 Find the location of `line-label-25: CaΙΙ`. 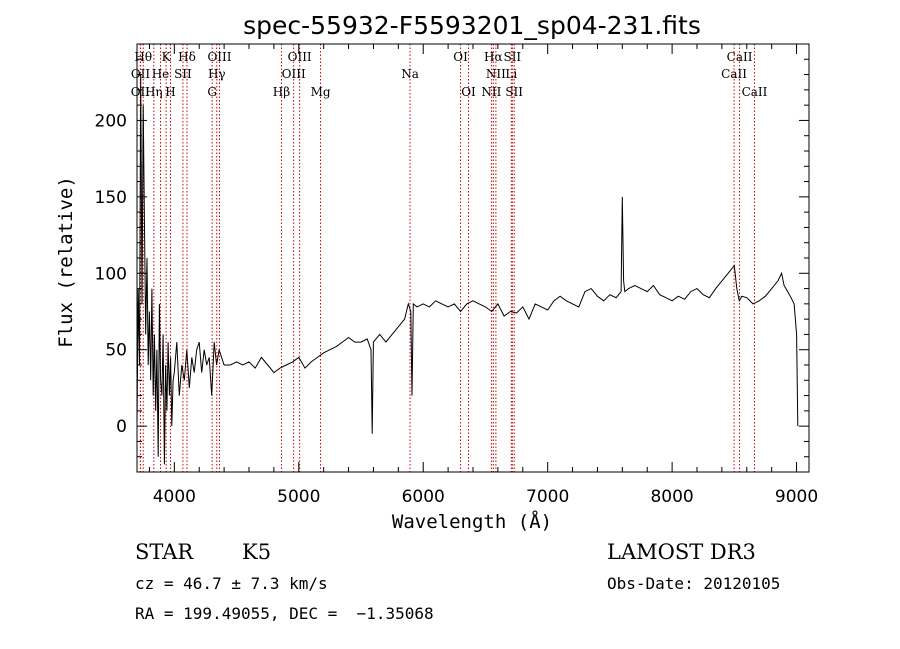

line-label-25: CaΙΙ is located at coordinates (740, 57).